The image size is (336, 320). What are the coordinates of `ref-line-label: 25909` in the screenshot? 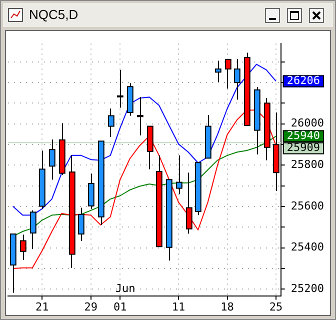 It's located at (303, 147).